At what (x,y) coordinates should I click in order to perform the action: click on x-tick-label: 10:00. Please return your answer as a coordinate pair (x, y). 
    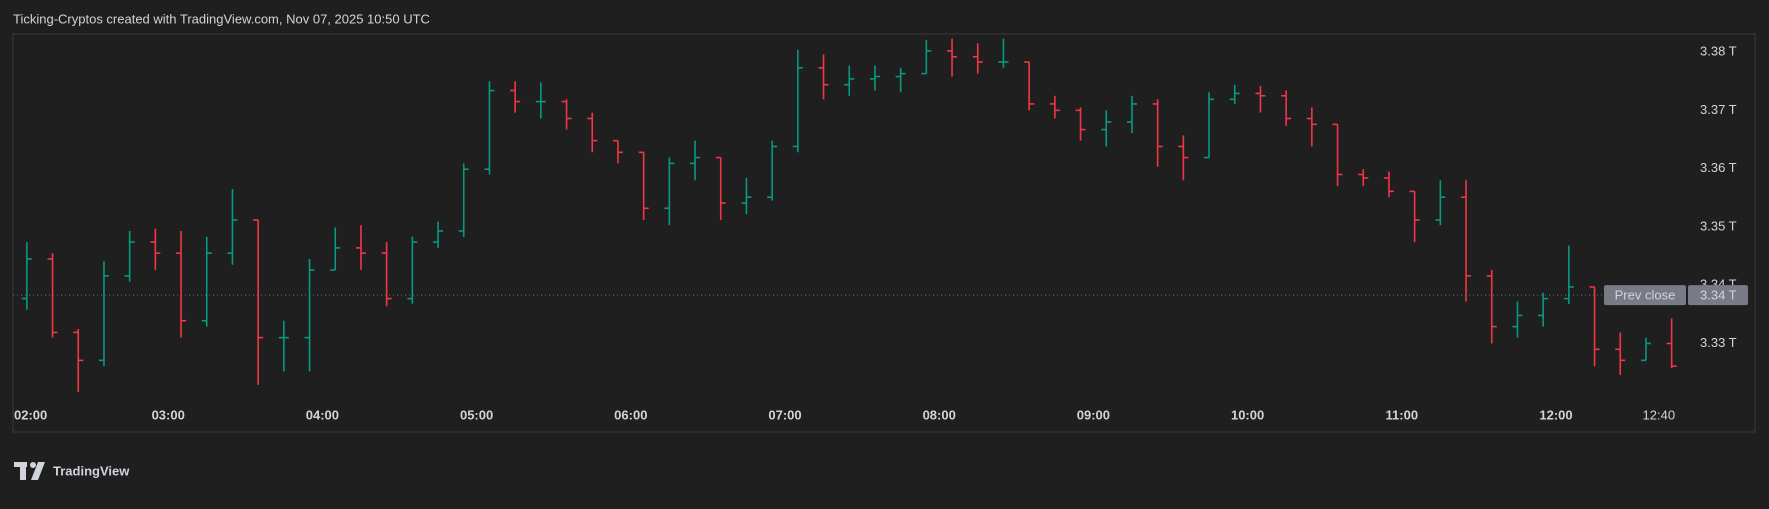
    Looking at the image, I should click on (1247, 414).